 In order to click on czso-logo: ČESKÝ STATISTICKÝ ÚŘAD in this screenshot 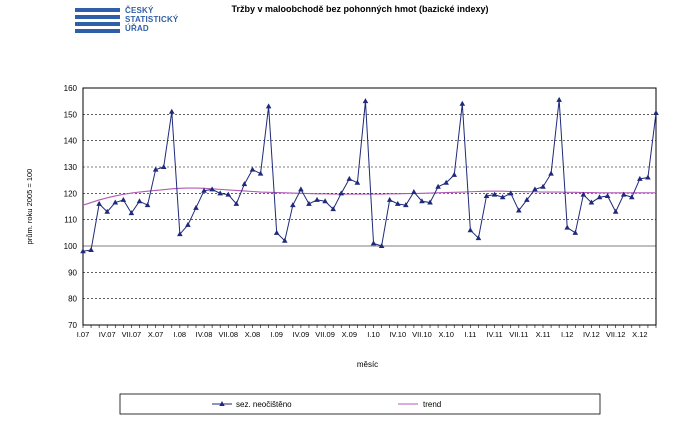, I will do `click(135, 21)`.